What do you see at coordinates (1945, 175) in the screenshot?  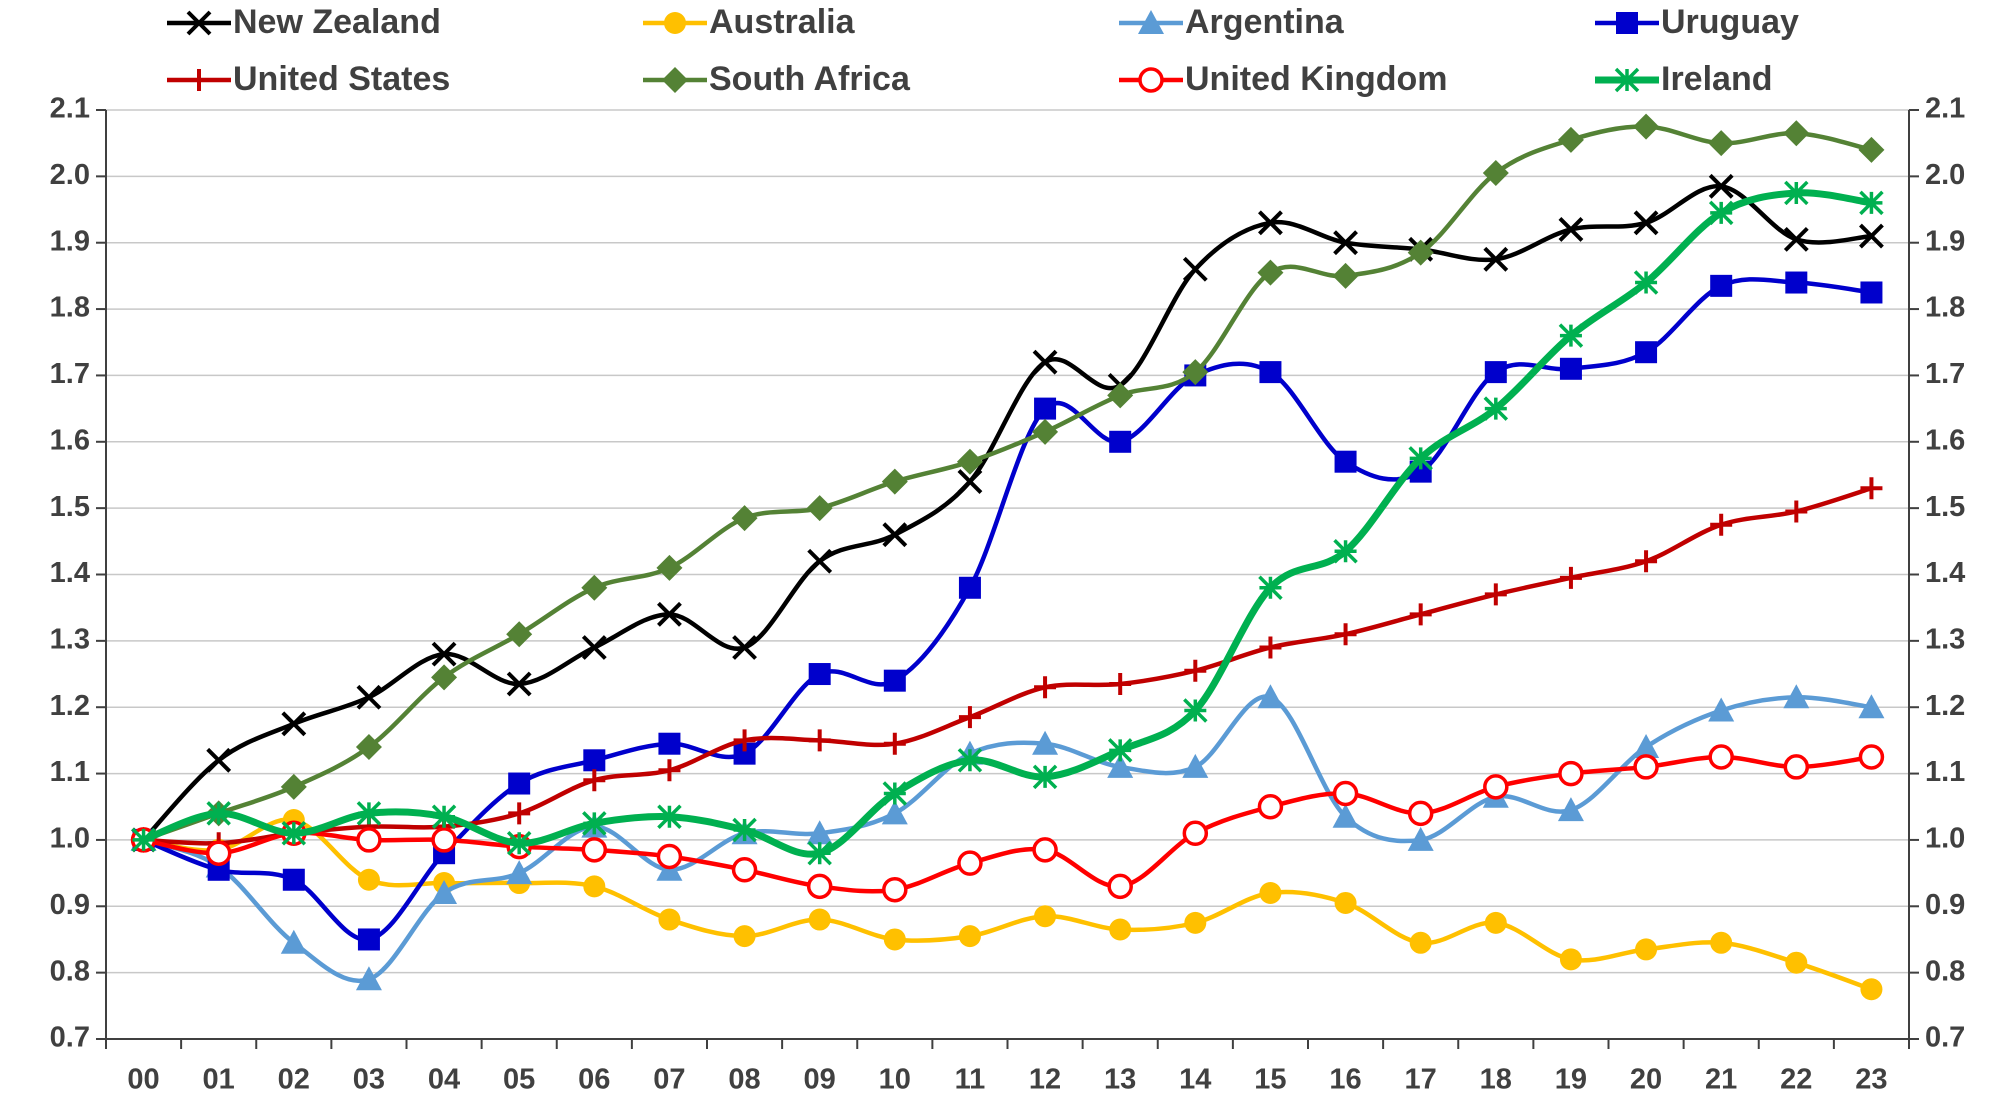 I see `y2-tick-label: 2.0` at bounding box center [1945, 175].